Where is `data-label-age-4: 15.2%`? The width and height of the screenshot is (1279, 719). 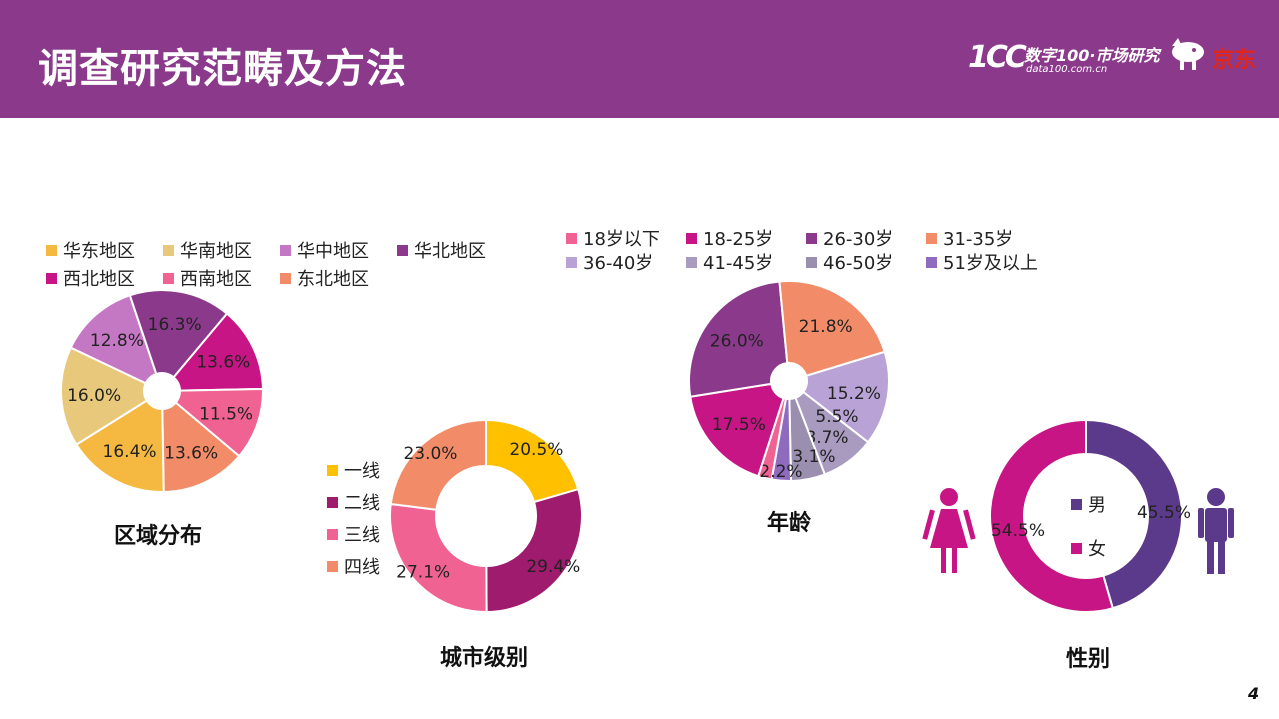
data-label-age-4: 15.2% is located at coordinates (854, 394).